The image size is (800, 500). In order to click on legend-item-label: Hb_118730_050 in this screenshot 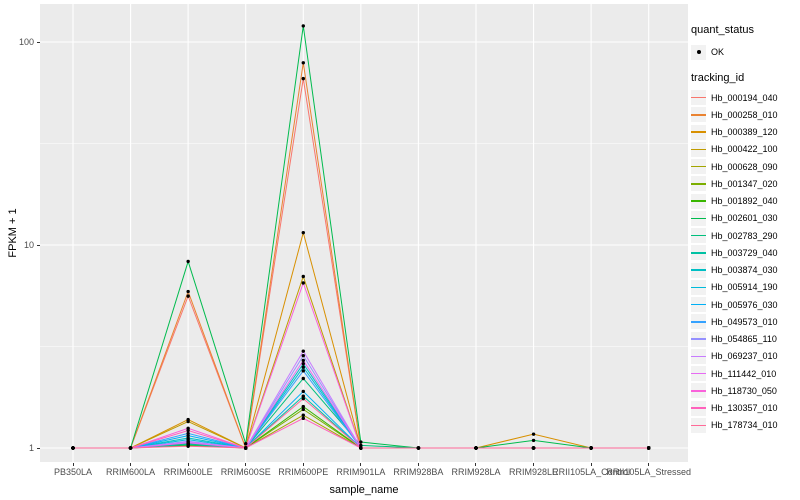, I will do `click(744, 390)`.